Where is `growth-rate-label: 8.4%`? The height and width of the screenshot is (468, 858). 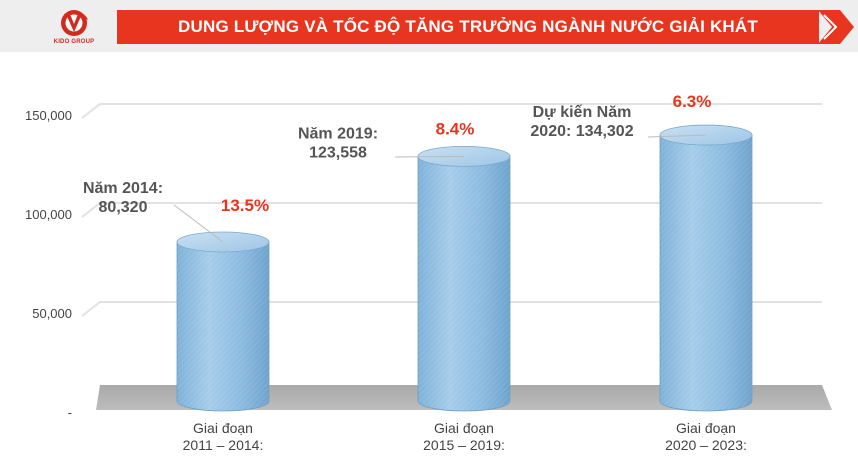
growth-rate-label: 8.4% is located at coordinates (455, 128).